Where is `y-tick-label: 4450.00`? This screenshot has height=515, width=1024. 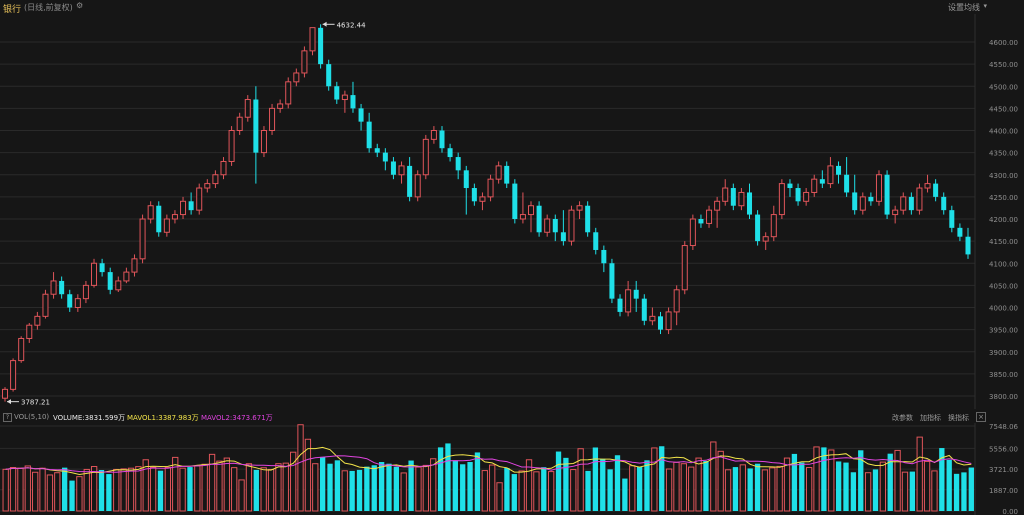
y-tick-label: 4450.00 is located at coordinates (1003, 109).